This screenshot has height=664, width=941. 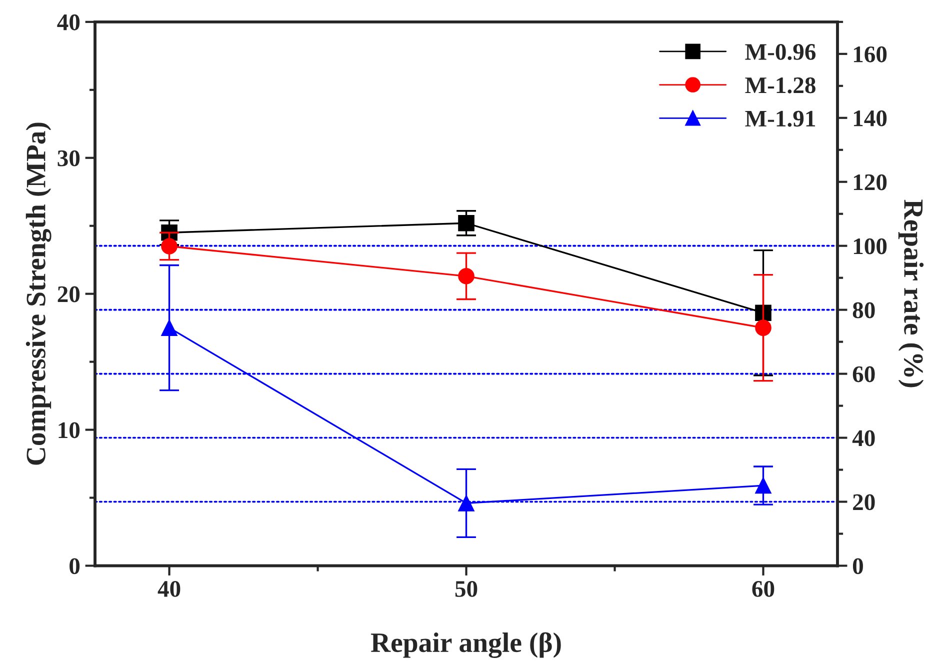 I want to click on y2-axis-title: Repair rate (%), so click(x=911, y=294).